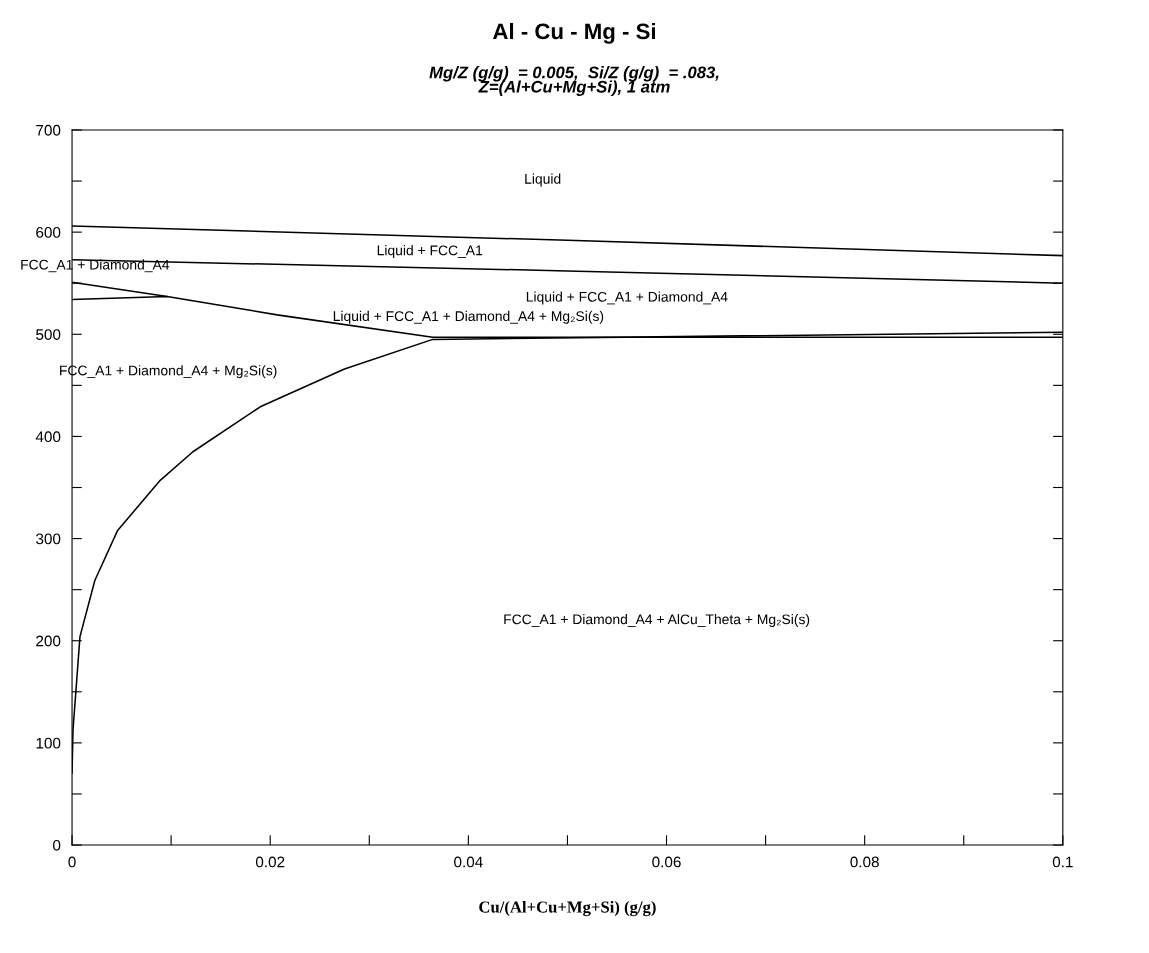 The width and height of the screenshot is (1149, 953). I want to click on y-tick-label: 0, so click(57, 845).